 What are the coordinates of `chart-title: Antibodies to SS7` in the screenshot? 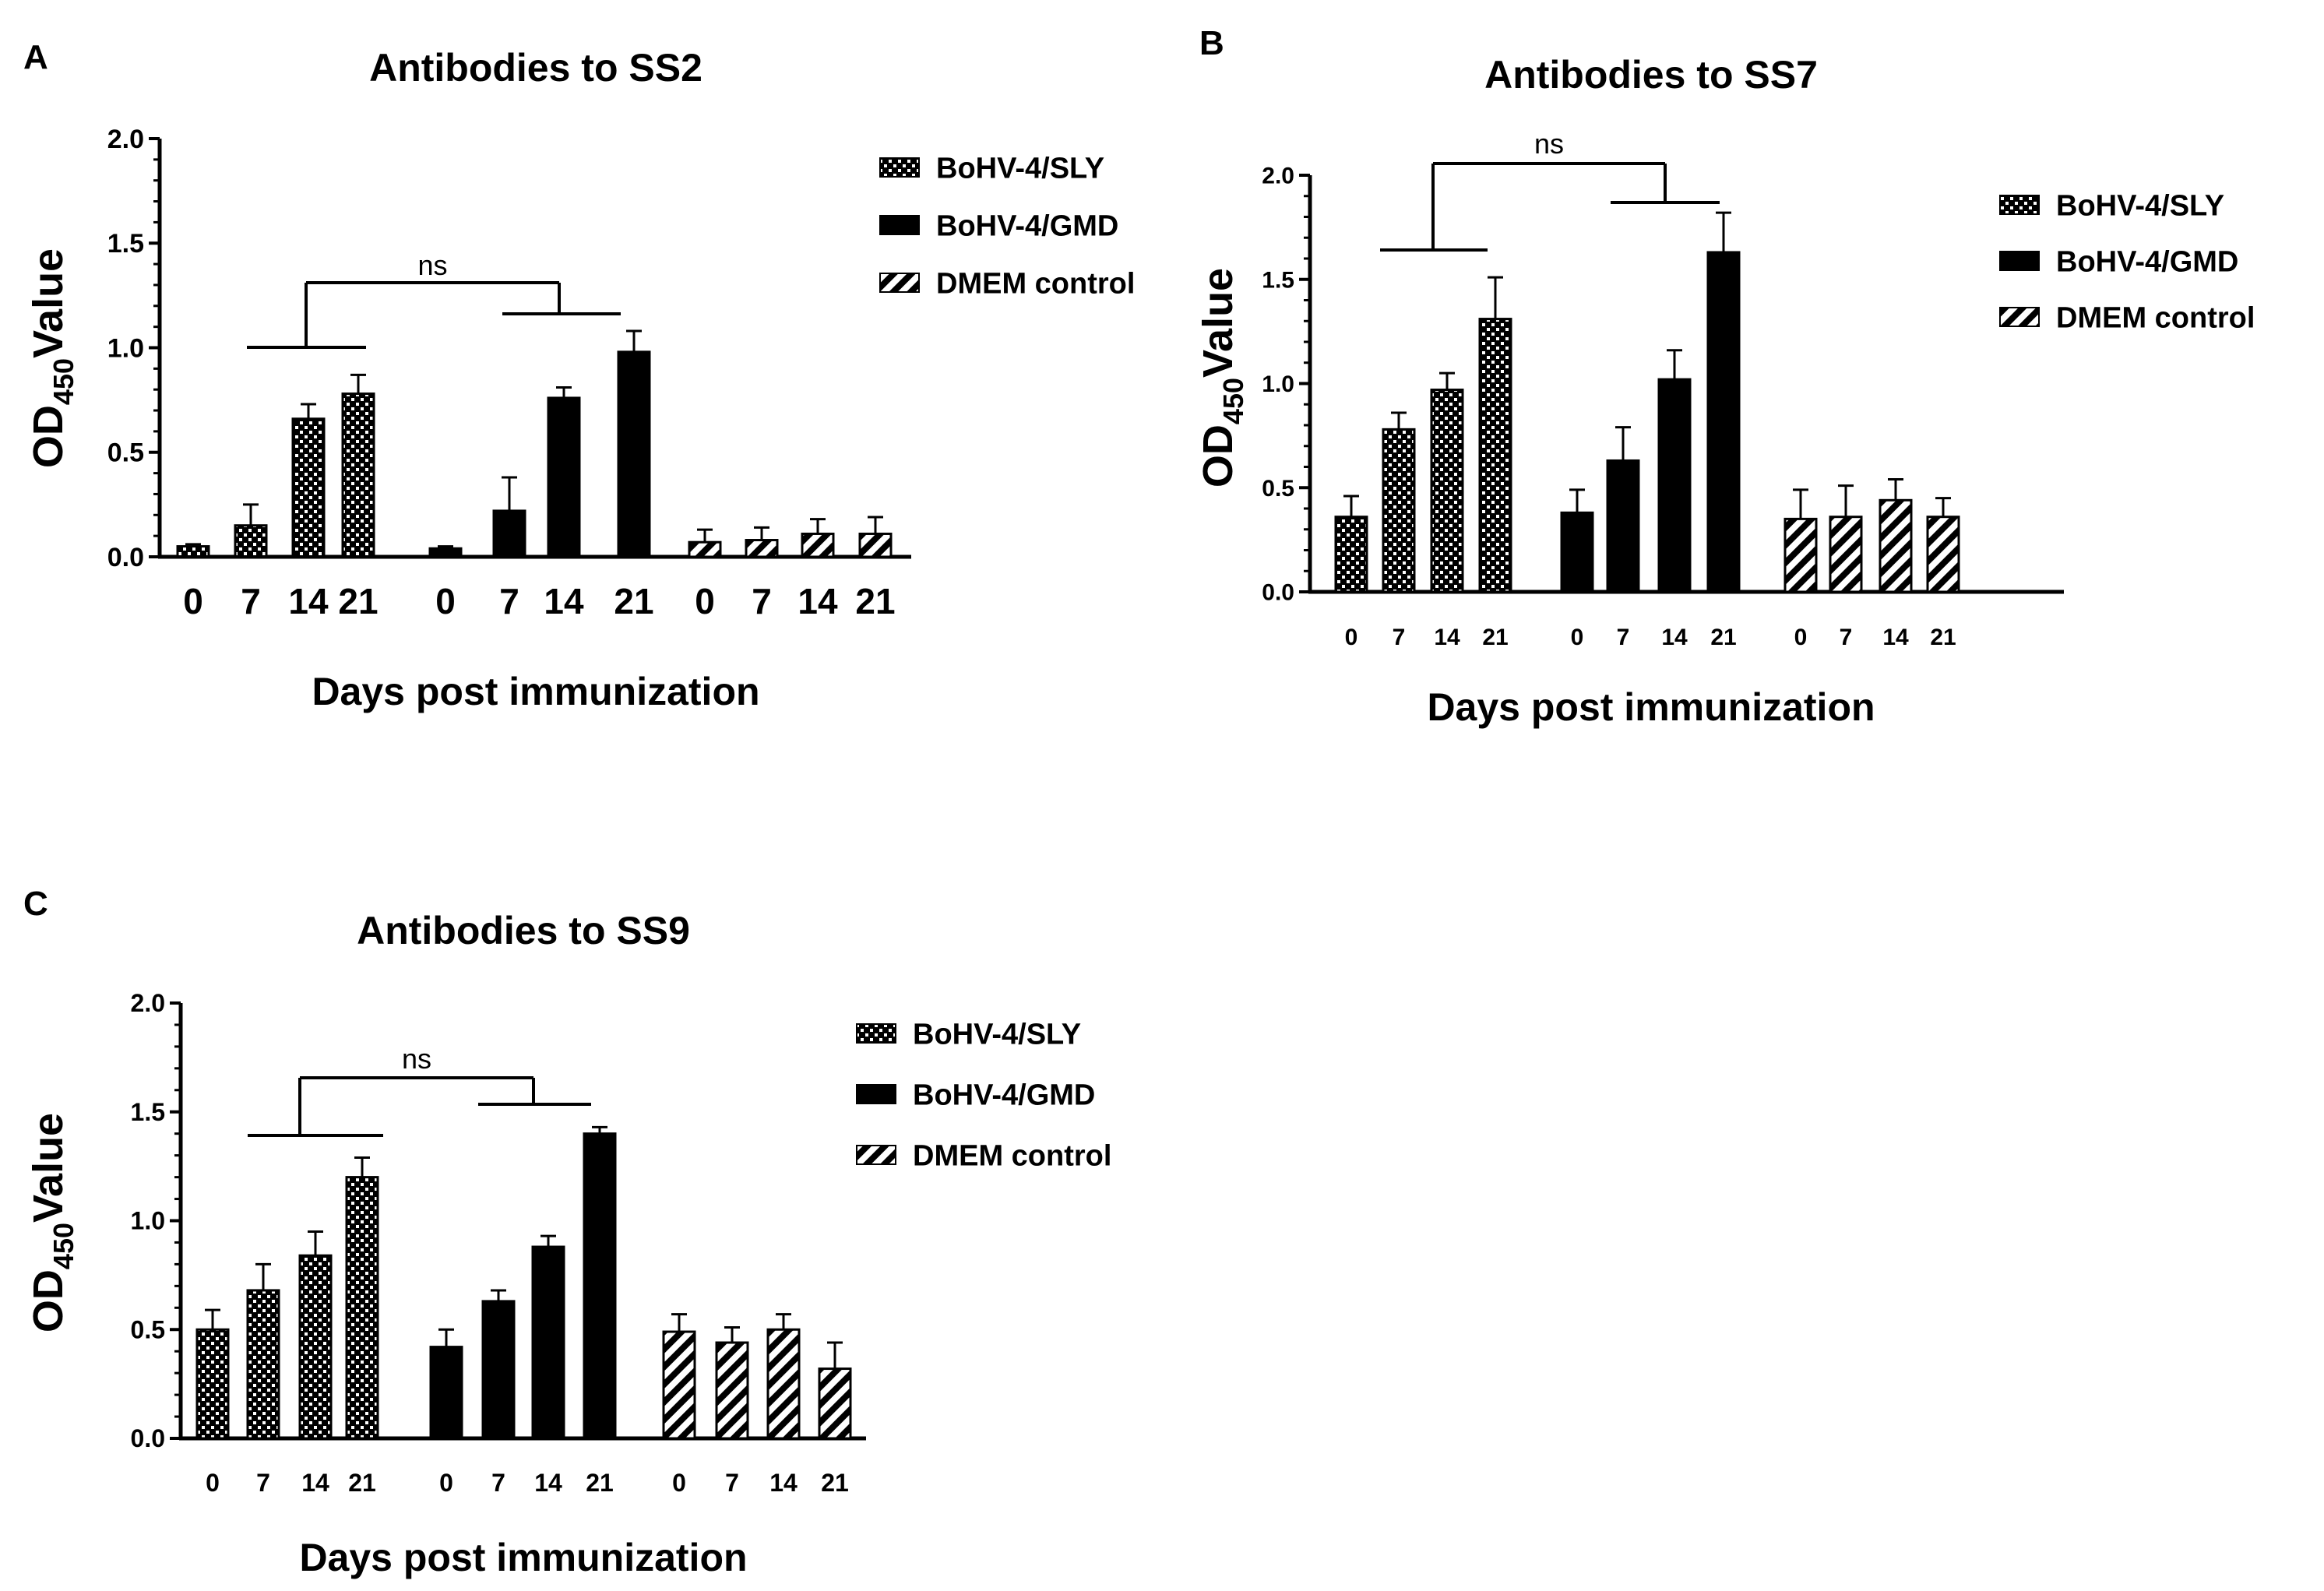 It's located at (1651, 75).